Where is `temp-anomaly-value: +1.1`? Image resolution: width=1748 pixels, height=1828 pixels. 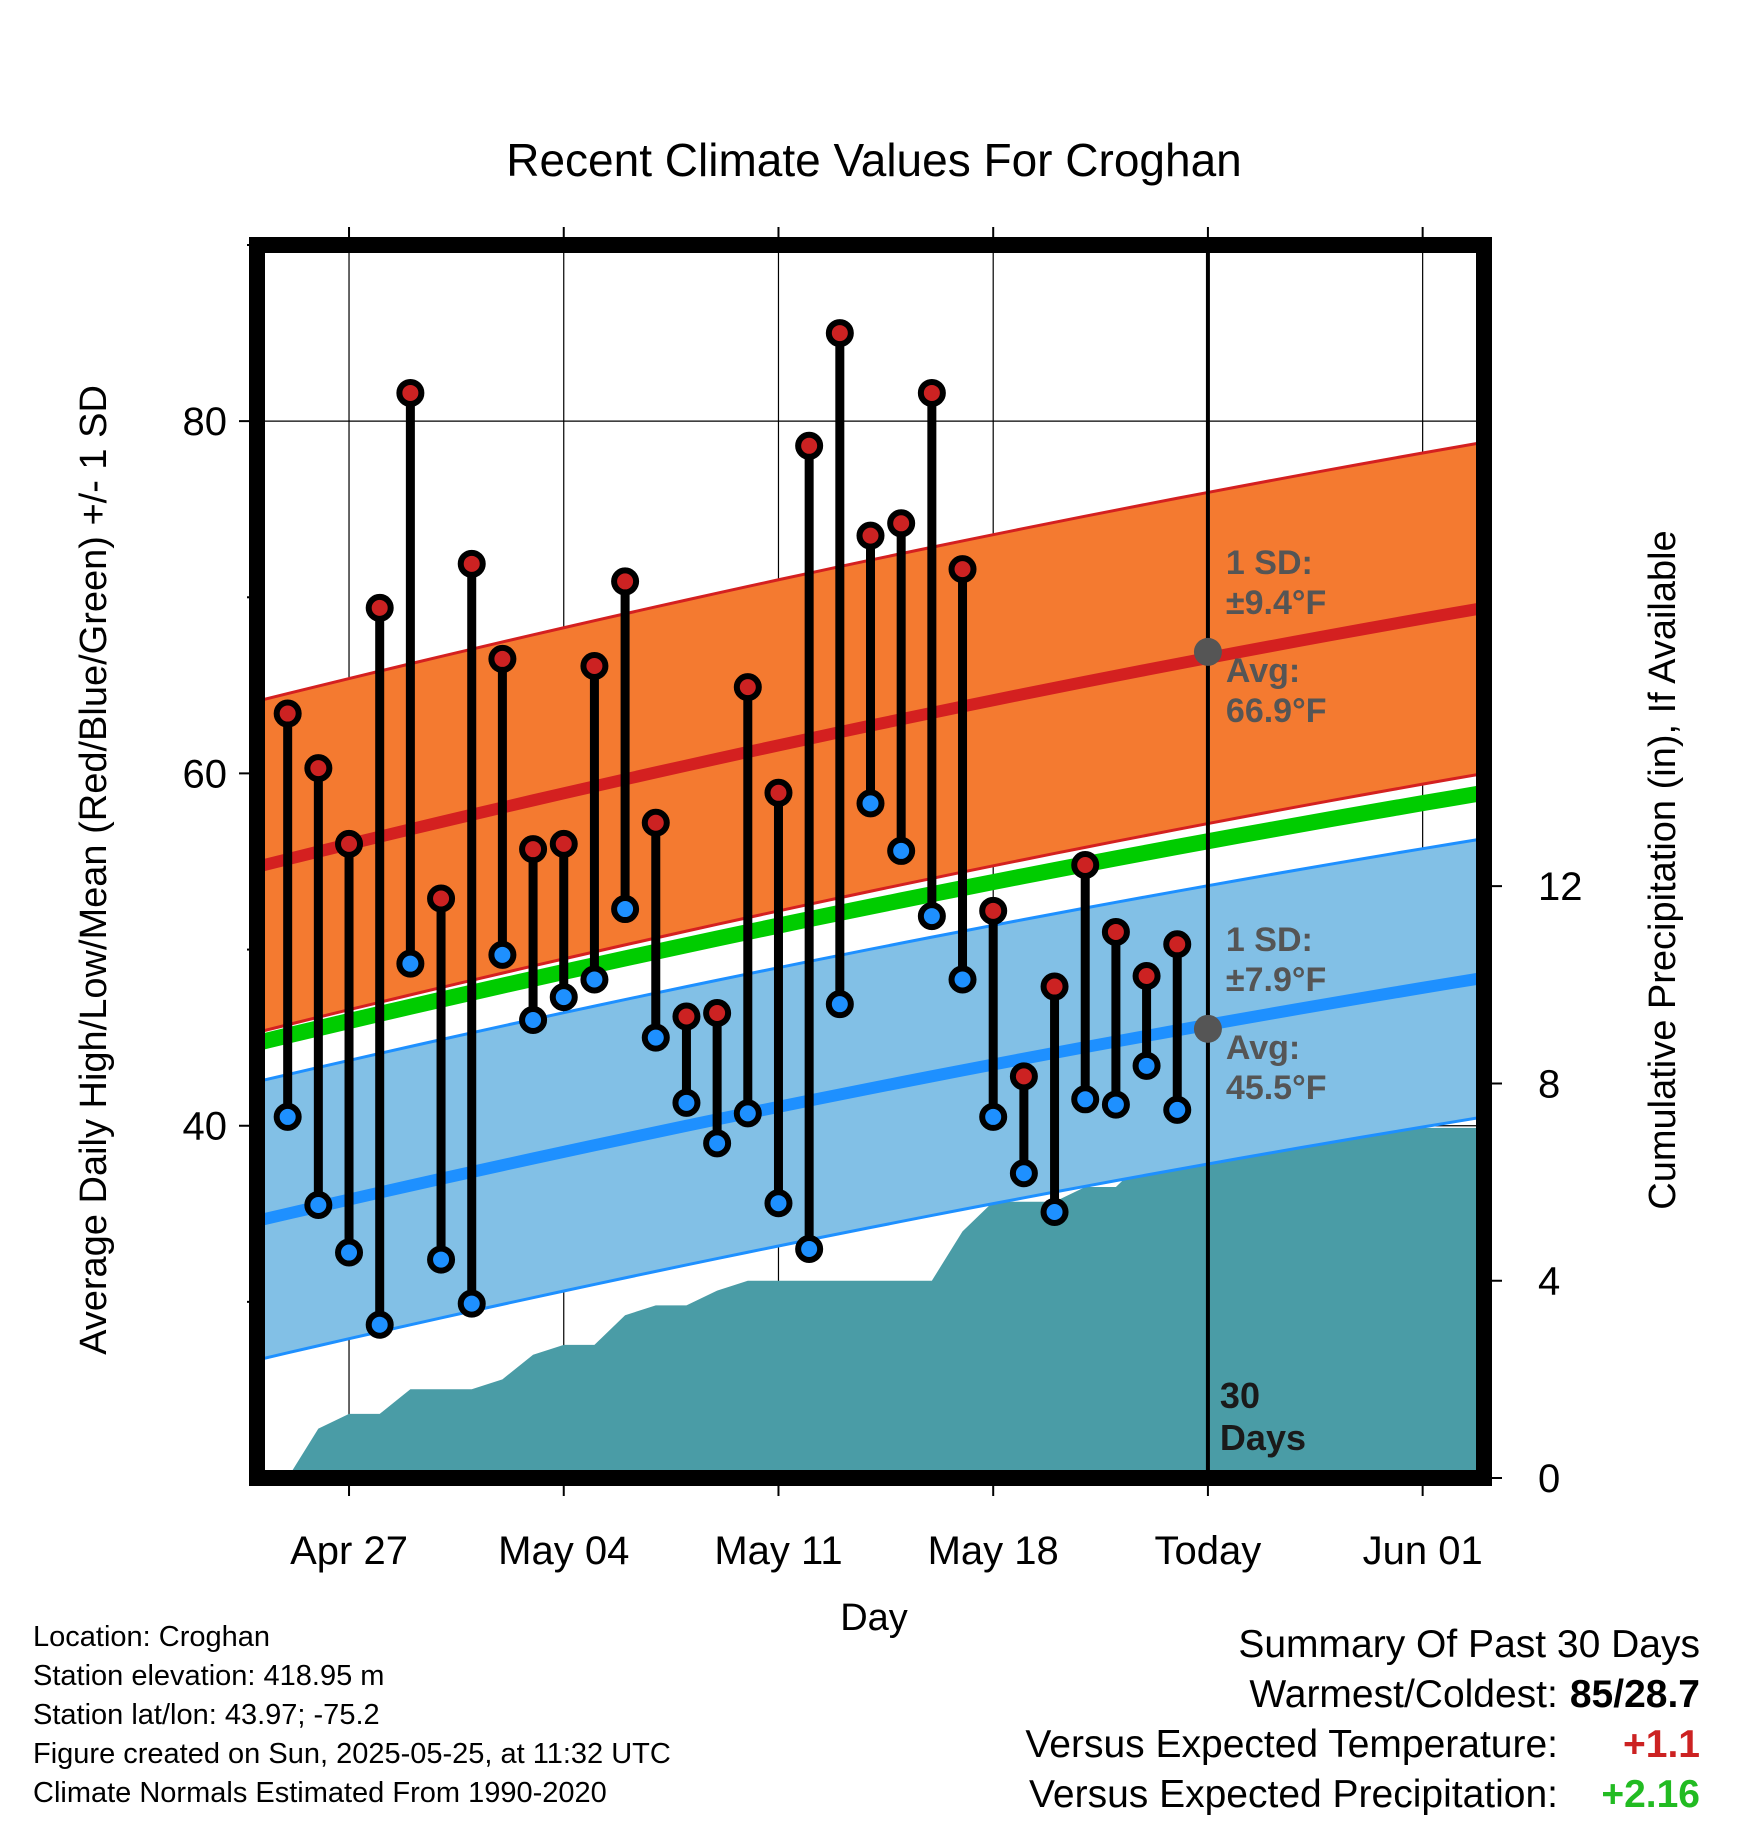 temp-anomaly-value: +1.1 is located at coordinates (1661, 1744).